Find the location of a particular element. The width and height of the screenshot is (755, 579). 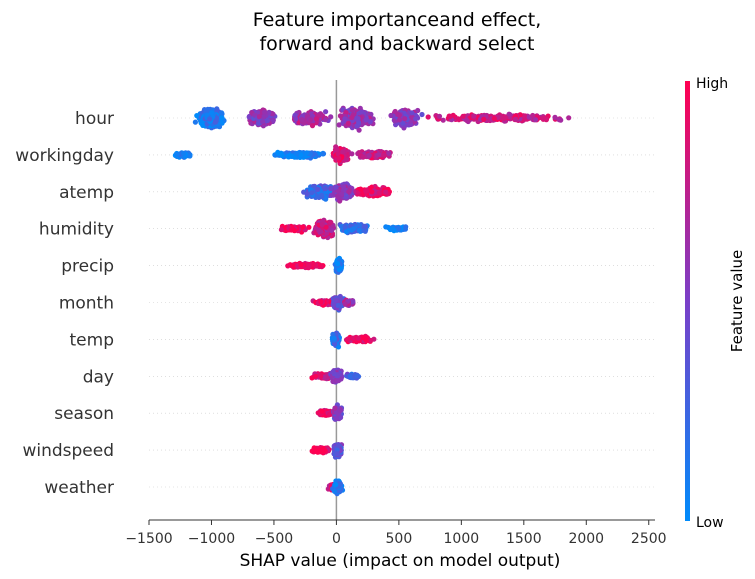

feature-dots-weather is located at coordinates (335, 487).